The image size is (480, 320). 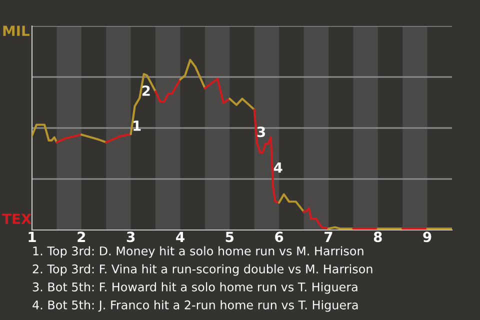 I want to click on x-tick-label: 2, so click(x=82, y=237).